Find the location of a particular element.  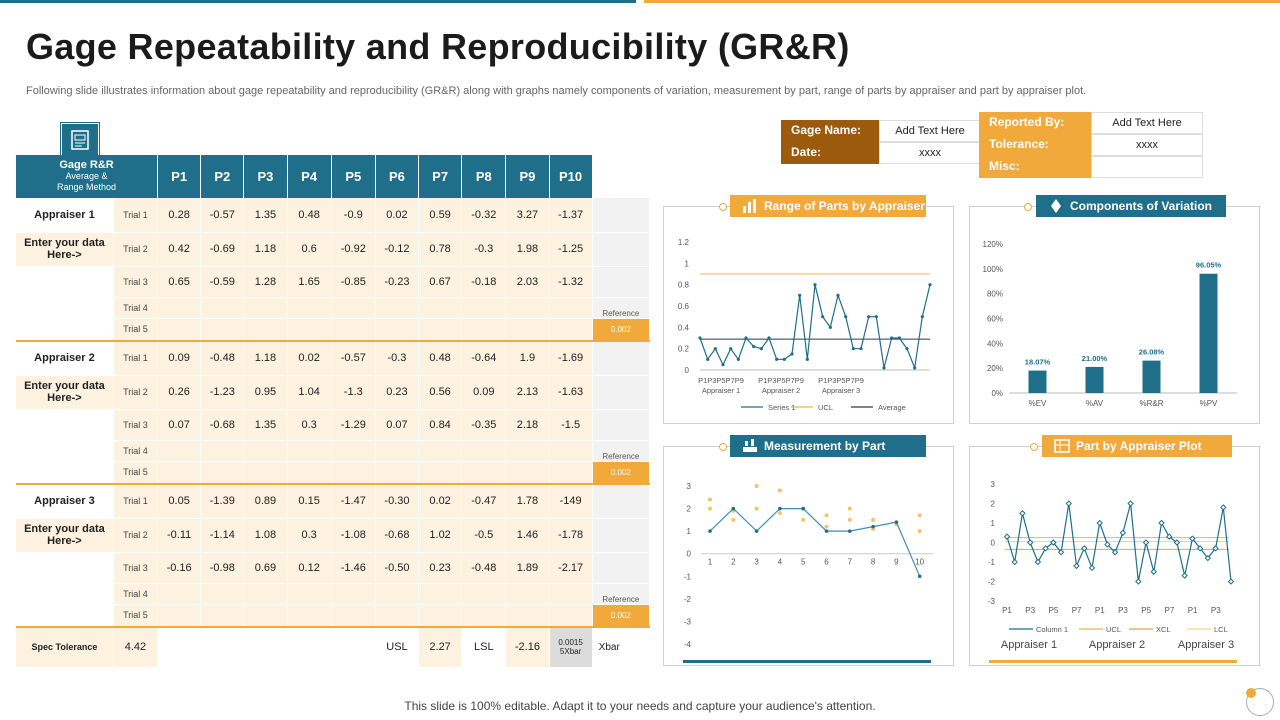

measurement-cell: -1.29 is located at coordinates (353, 425).